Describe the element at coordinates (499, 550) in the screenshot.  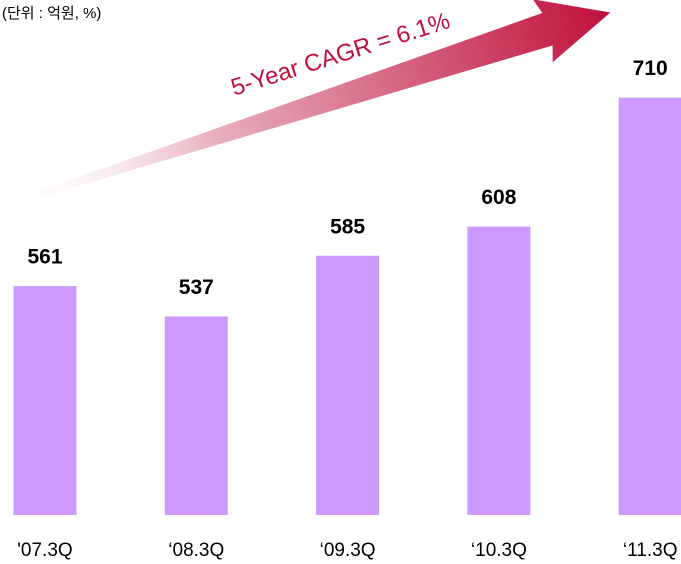
I see `x-tick-label: ‘10.3Q` at that location.